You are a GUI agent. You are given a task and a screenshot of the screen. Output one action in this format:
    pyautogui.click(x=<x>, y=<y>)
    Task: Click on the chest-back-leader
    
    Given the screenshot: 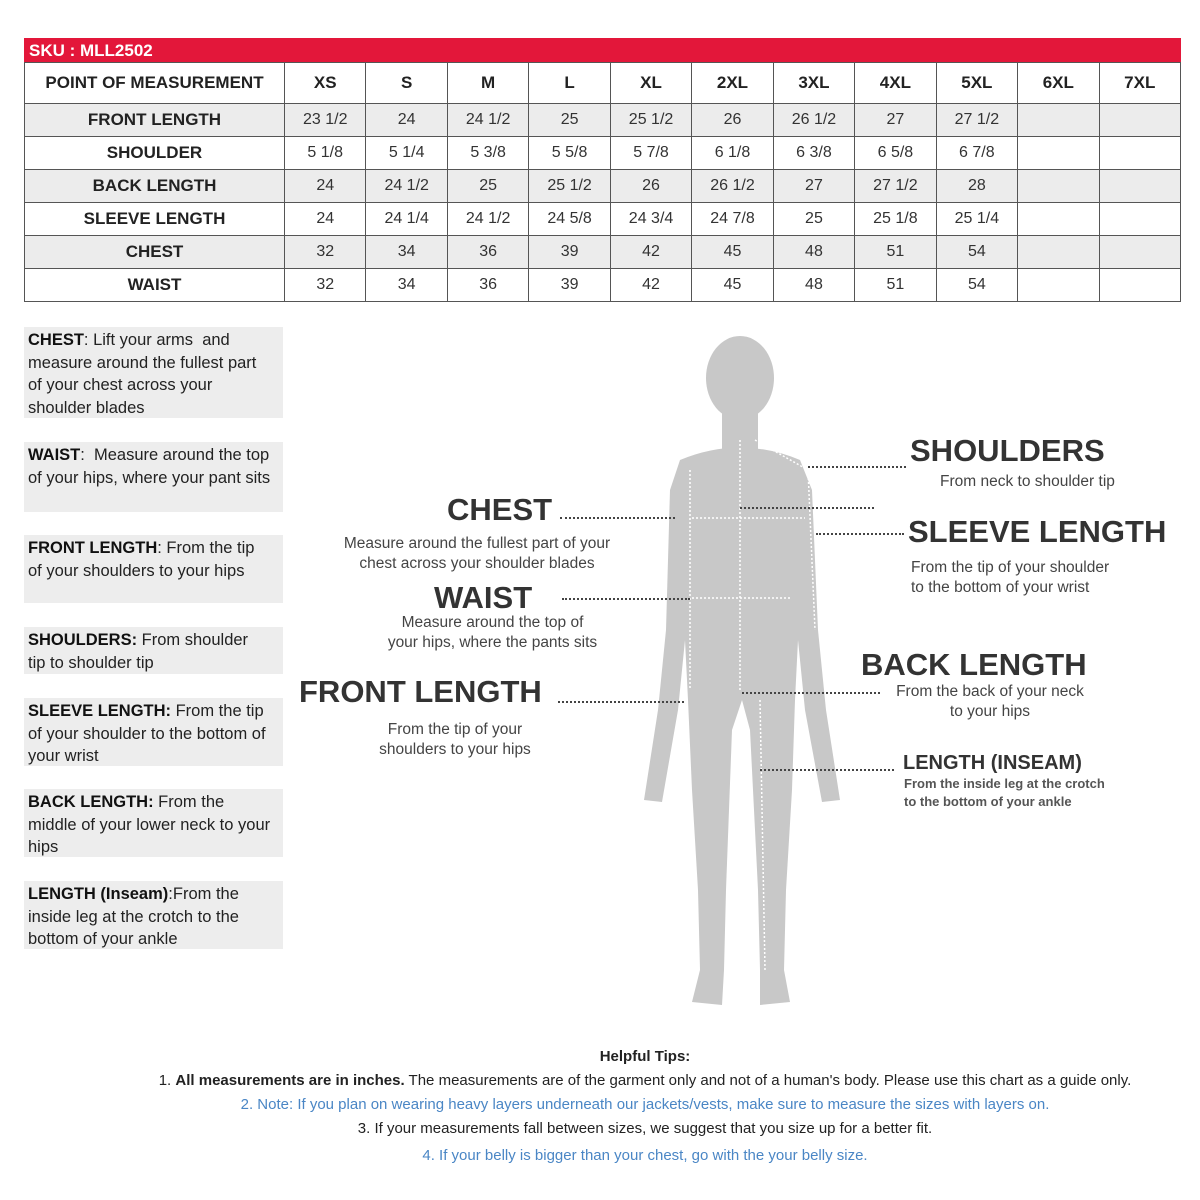 What is the action you would take?
    pyautogui.click(x=807, y=508)
    